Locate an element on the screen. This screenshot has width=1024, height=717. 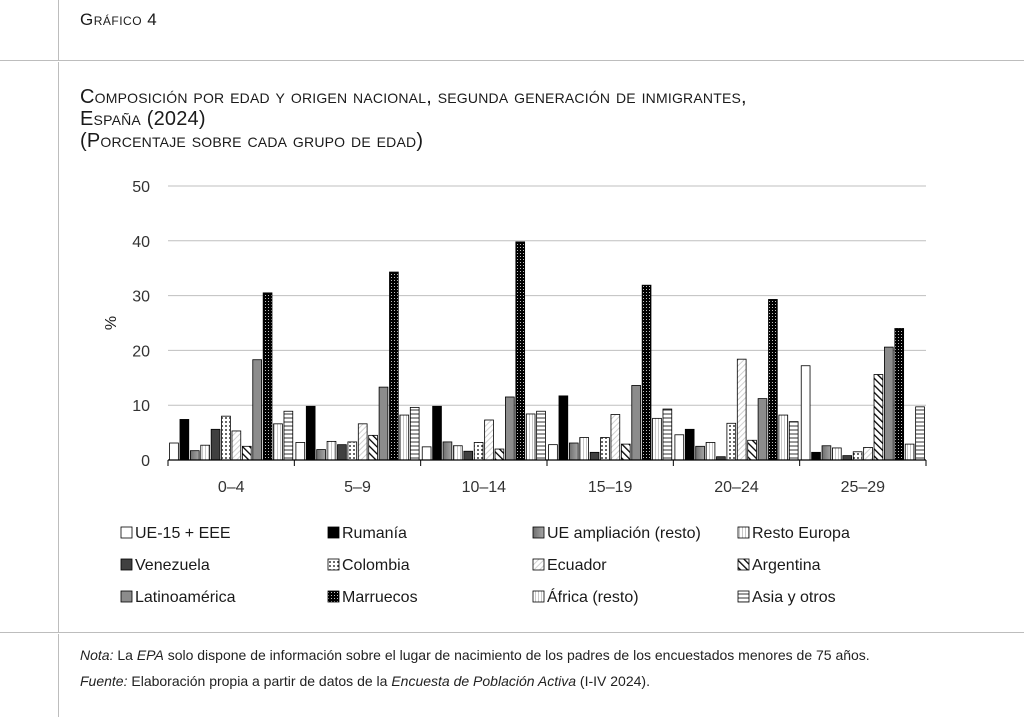
y-axis-label: % is located at coordinates (111, 323).